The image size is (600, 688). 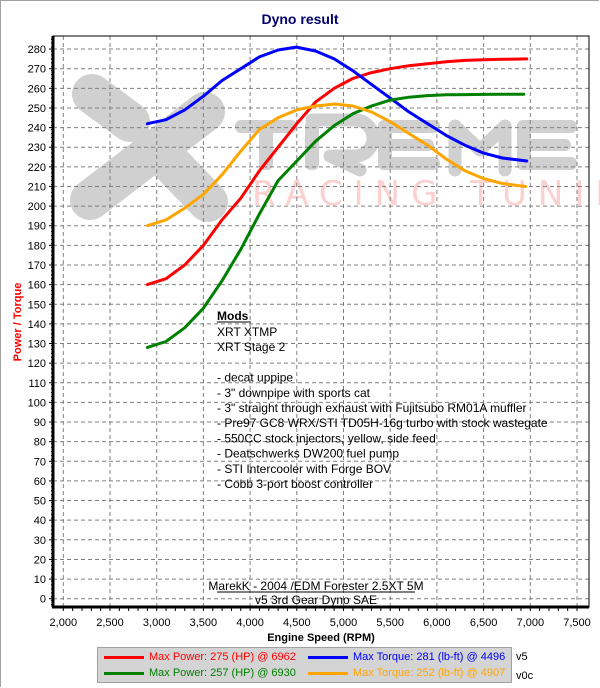 What do you see at coordinates (426, 194) in the screenshot?
I see `watermark-subtitle: RACING TUNING` at bounding box center [426, 194].